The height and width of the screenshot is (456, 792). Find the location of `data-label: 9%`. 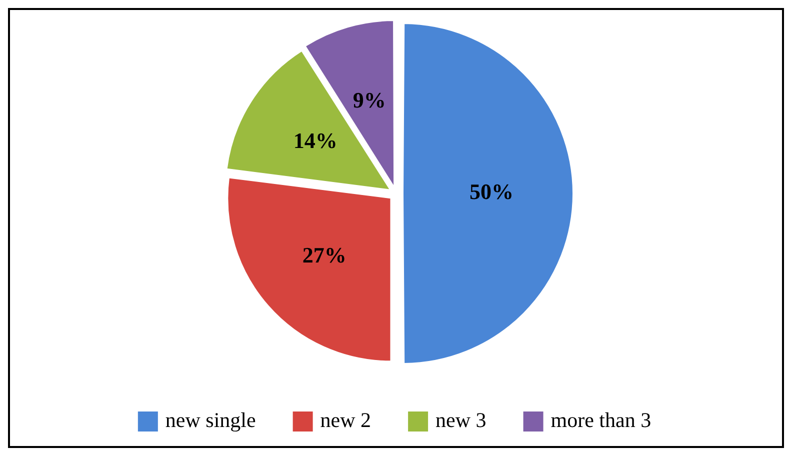

data-label: 9% is located at coordinates (369, 99).